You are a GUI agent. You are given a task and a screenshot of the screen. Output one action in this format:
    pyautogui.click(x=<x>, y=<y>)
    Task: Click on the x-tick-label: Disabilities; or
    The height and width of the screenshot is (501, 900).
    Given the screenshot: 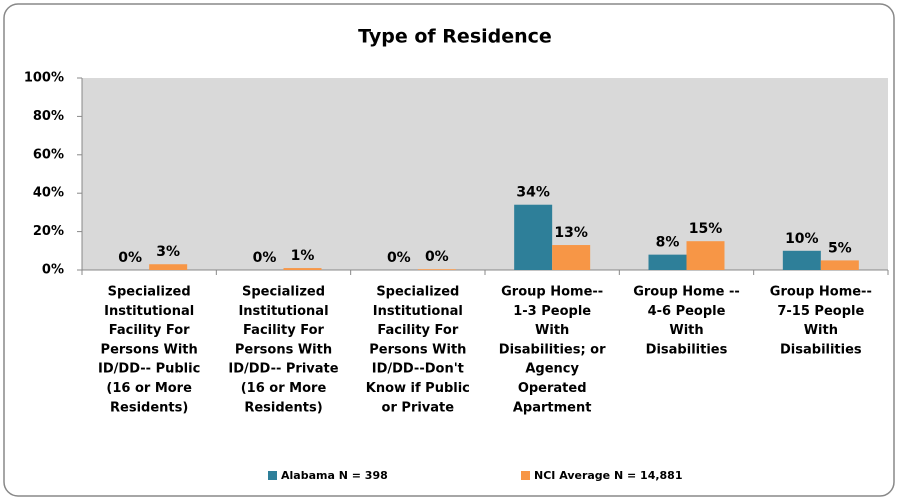 What is the action you would take?
    pyautogui.click(x=552, y=349)
    